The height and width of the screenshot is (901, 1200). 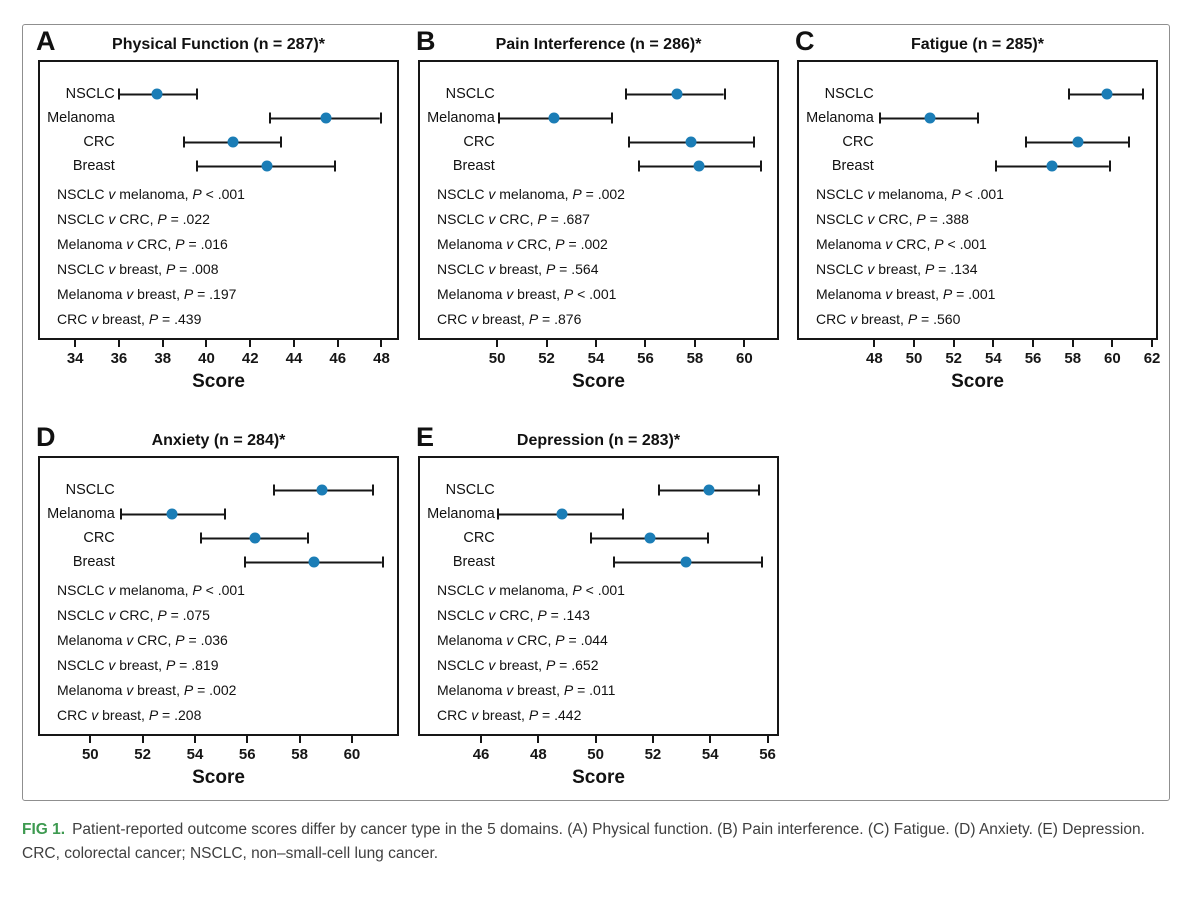 I want to click on pvalue-line: NSCLC v breast, P = .008, so click(x=225, y=269).